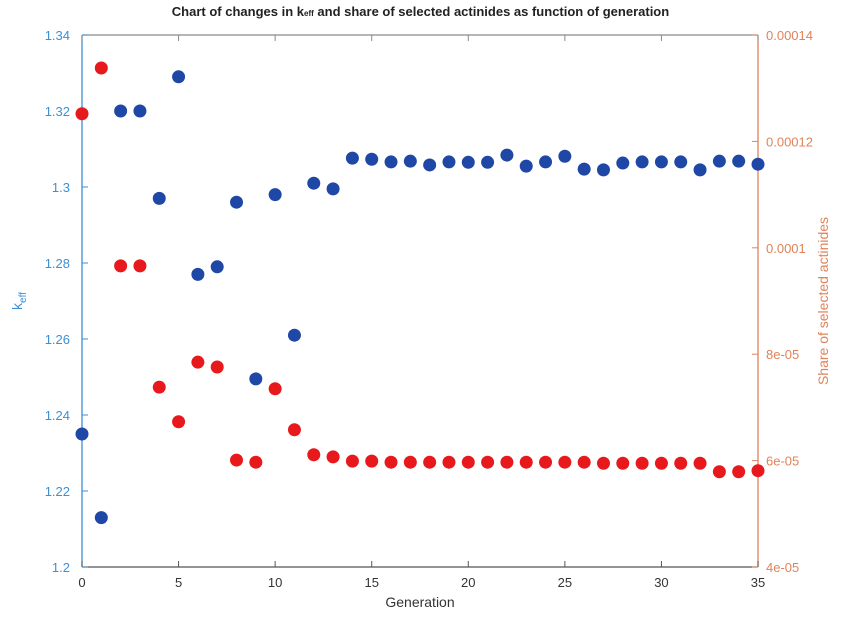 The image size is (841, 625). What do you see at coordinates (57, 35) in the screenshot?
I see `left-tick-label: 1.34` at bounding box center [57, 35].